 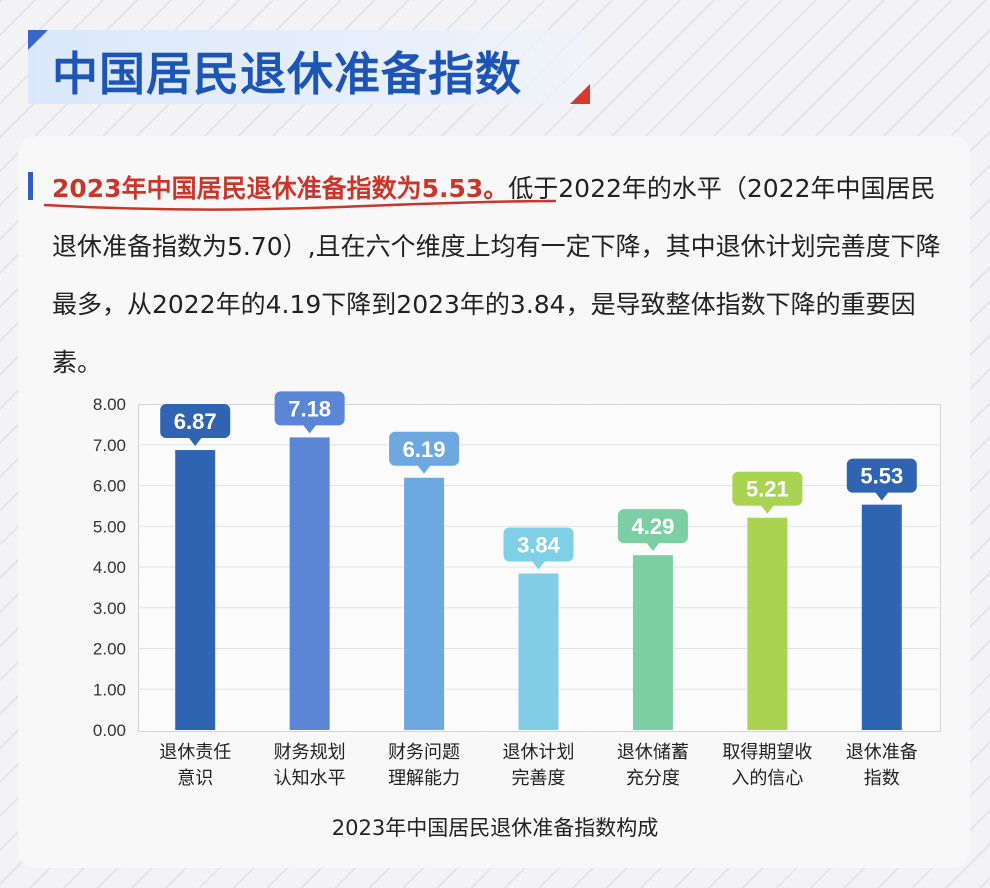 I want to click on y-tick-label: 3.00, so click(x=109, y=608).